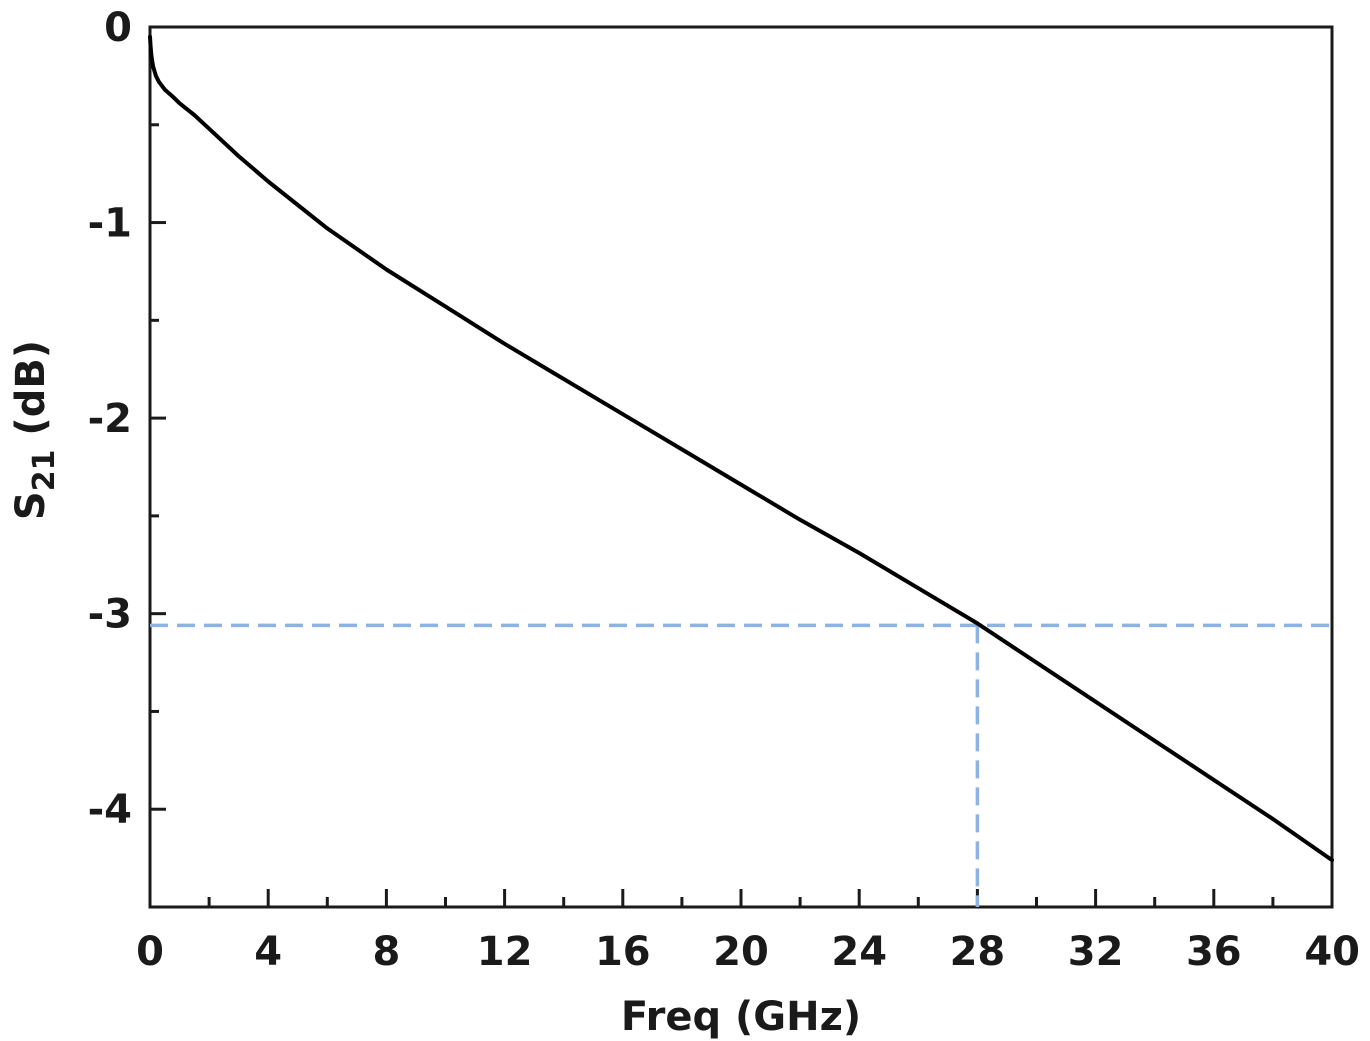 The width and height of the screenshot is (1370, 1041). Describe the element at coordinates (1332, 952) in the screenshot. I see `x-tick-label: 40` at that location.